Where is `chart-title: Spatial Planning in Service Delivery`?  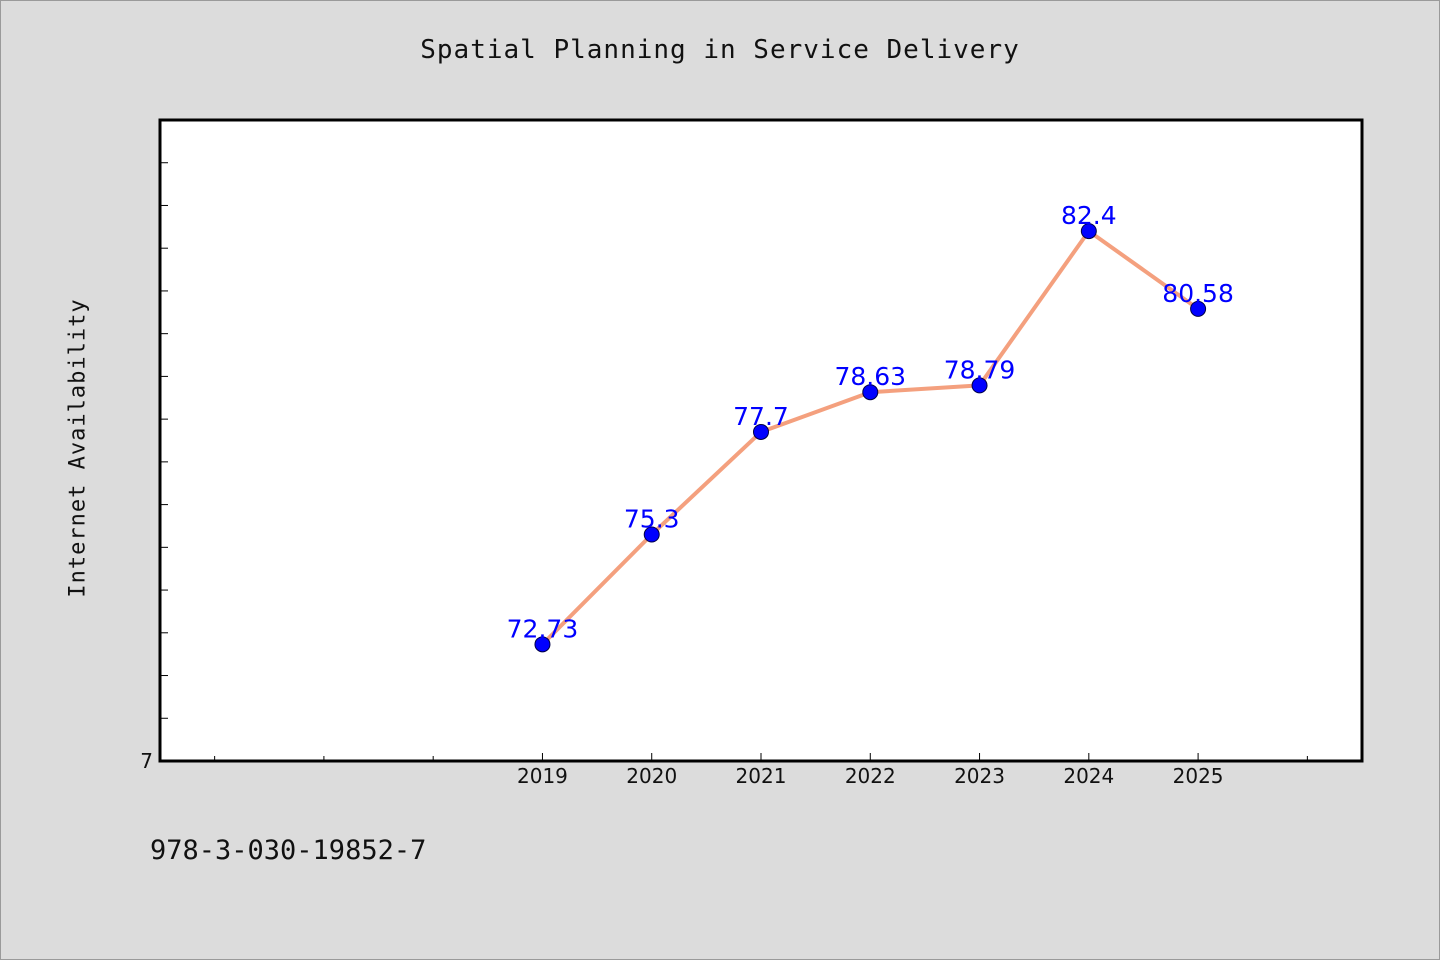 chart-title: Spatial Planning in Service Delivery is located at coordinates (720, 50).